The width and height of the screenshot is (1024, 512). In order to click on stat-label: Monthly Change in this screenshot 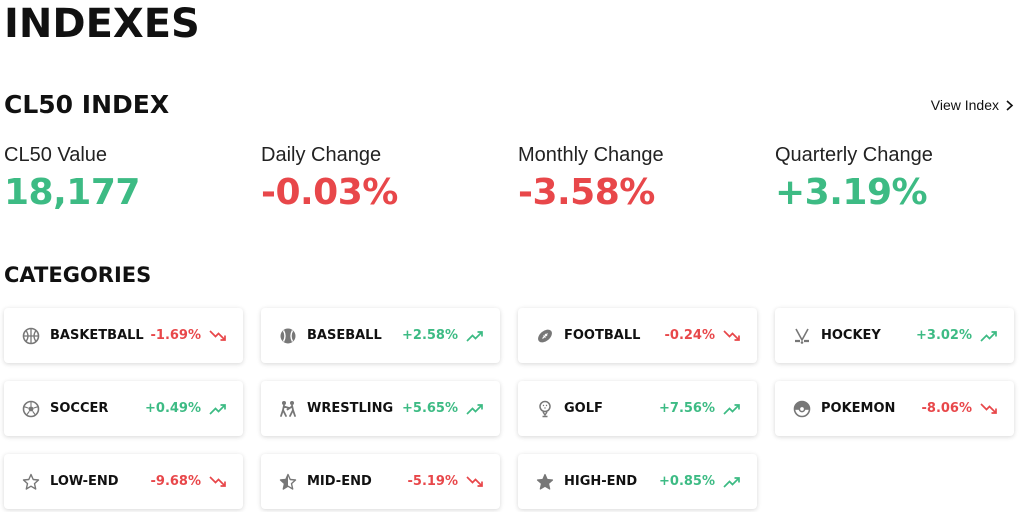, I will do `click(591, 155)`.